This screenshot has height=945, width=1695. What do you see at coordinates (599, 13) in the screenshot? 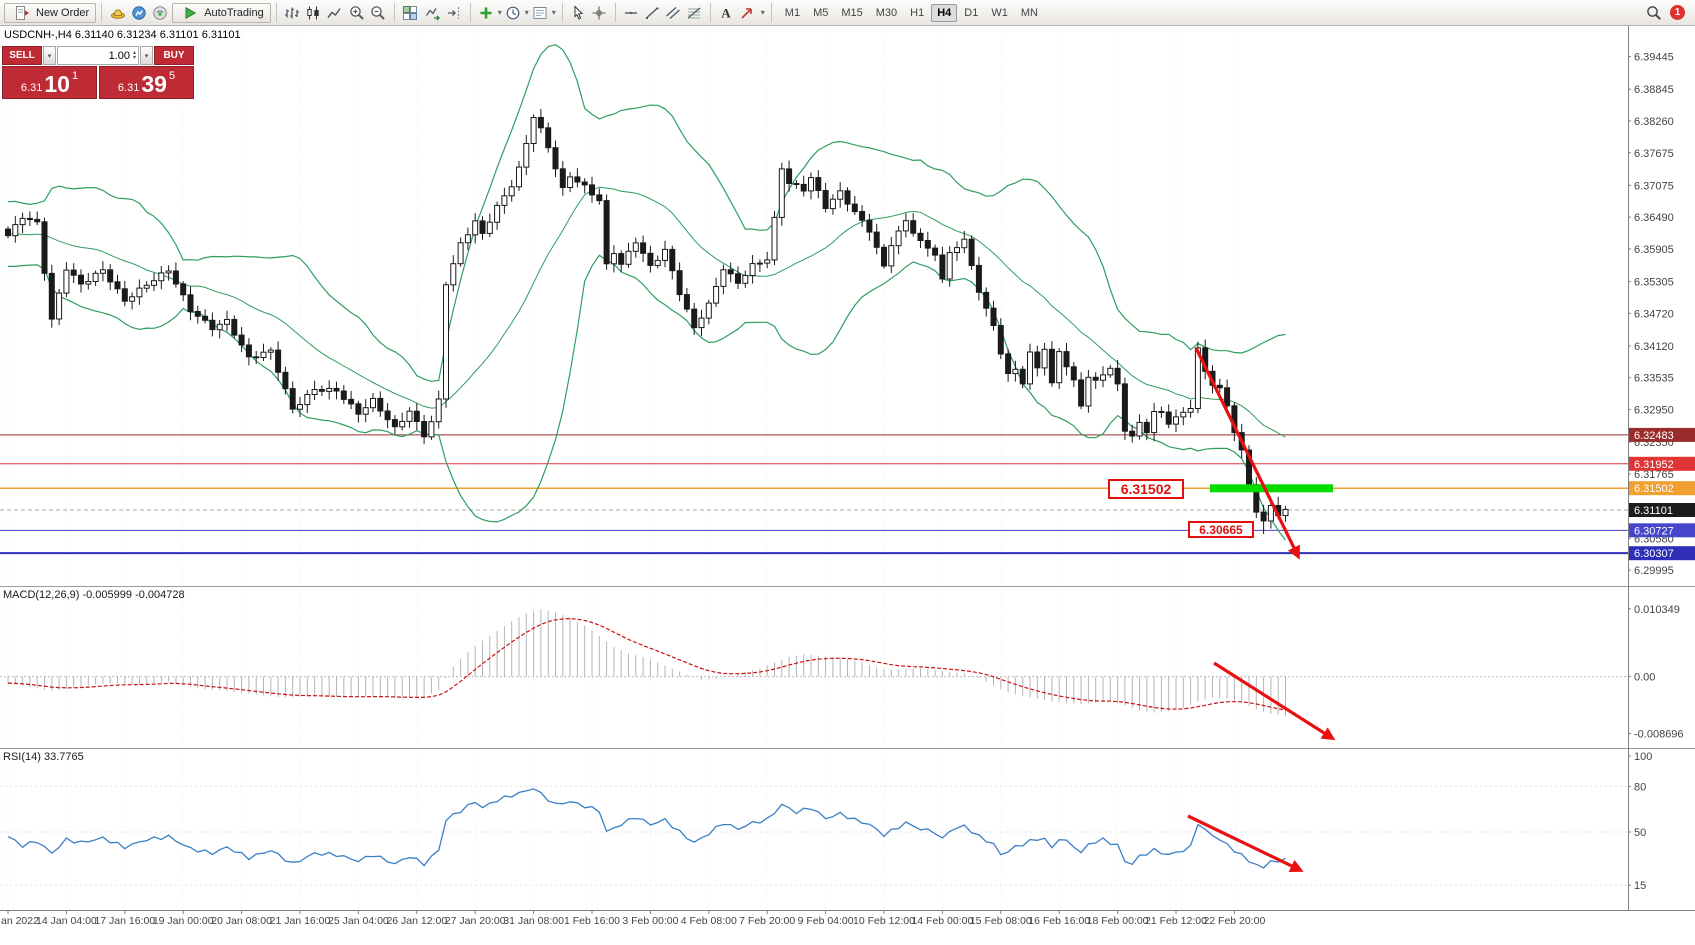
I see `crosshair-icon` at bounding box center [599, 13].